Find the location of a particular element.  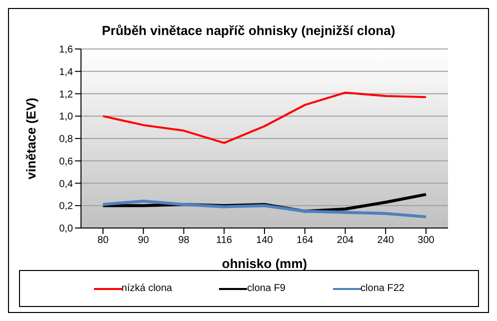

legend-label: nízká clona is located at coordinates (147, 288).